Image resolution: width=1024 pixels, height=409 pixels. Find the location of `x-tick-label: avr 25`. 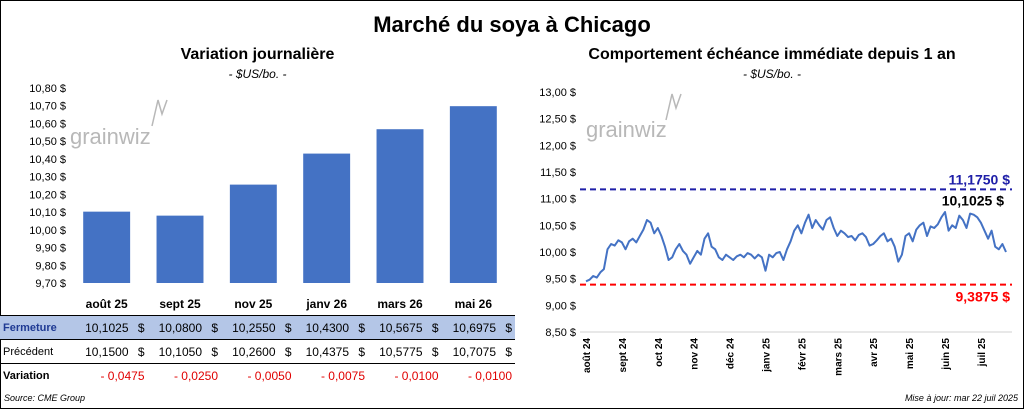

x-tick-label: avr 25 is located at coordinates (874, 352).